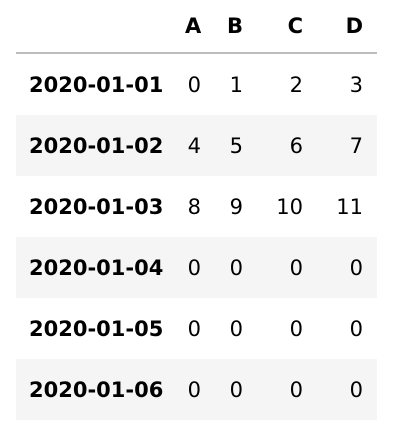 This screenshot has height=435, width=405. I want to click on cell-b: 9, so click(236, 206).